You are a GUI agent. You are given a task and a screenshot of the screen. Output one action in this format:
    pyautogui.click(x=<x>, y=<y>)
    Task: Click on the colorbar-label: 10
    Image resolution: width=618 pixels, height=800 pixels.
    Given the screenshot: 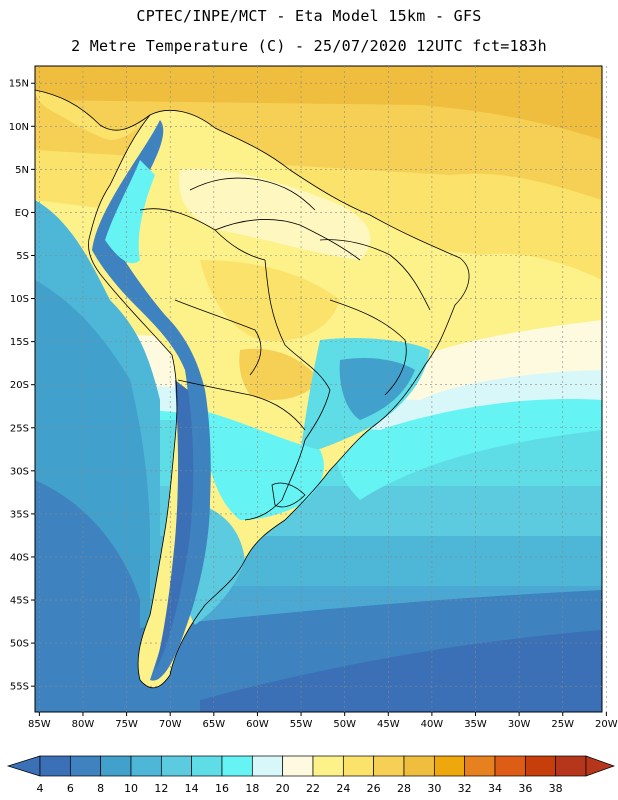 What is the action you would take?
    pyautogui.click(x=131, y=788)
    